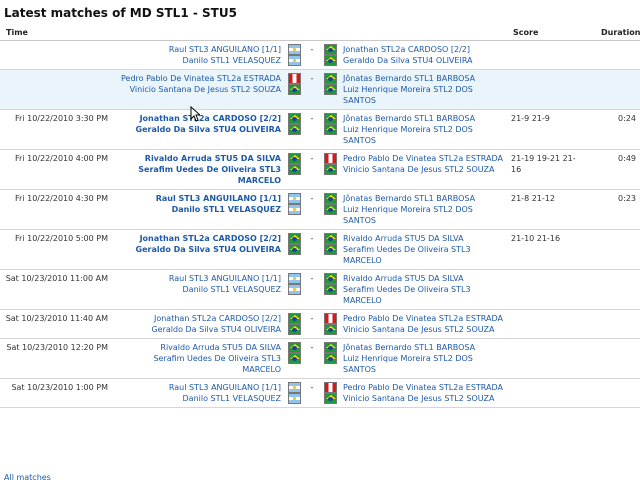 This screenshot has height=482, width=640. What do you see at coordinates (58, 289) in the screenshot?
I see `match-time: Sat 10/23/2010 11:00 AM` at bounding box center [58, 289].